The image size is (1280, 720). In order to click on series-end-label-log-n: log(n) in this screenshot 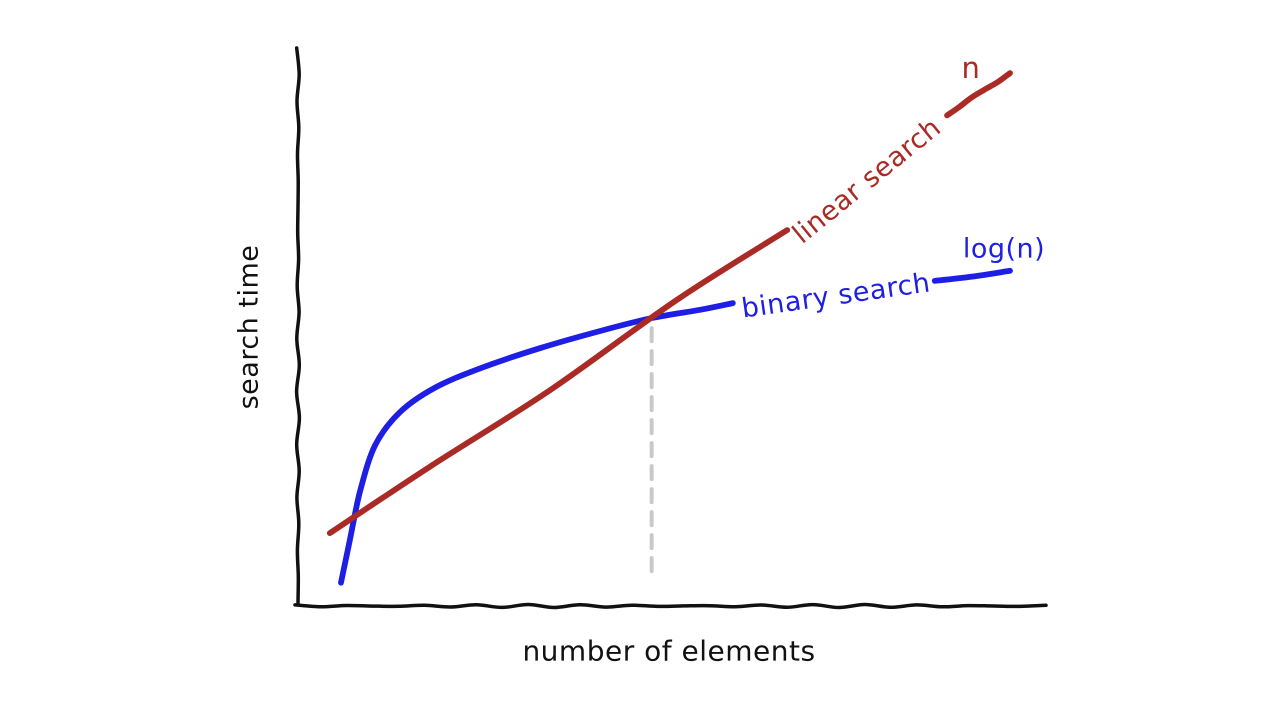, I will do `click(1004, 249)`.